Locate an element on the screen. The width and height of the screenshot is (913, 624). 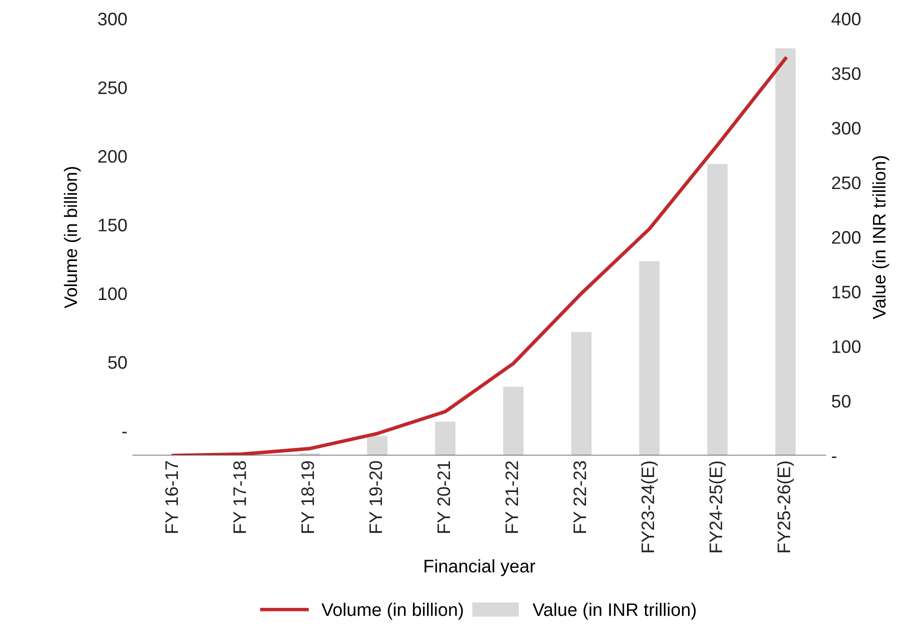
y2-tick-label: 200 is located at coordinates (846, 237).